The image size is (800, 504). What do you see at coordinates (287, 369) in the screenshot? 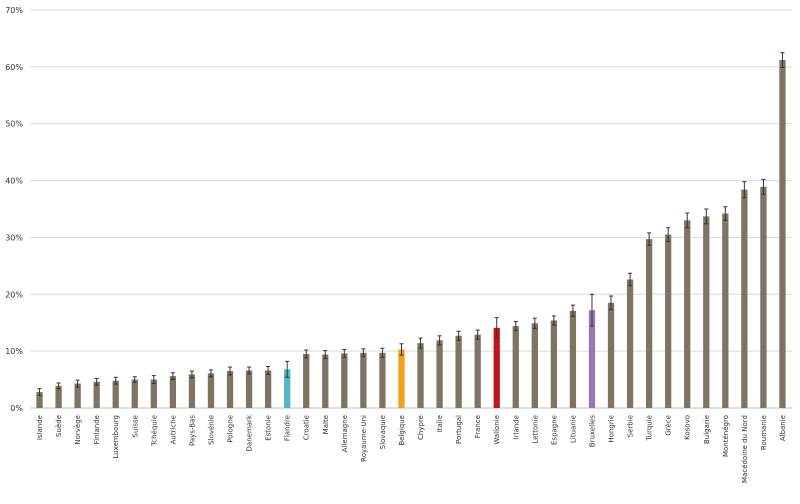
I see `error-bar-flandre` at bounding box center [287, 369].